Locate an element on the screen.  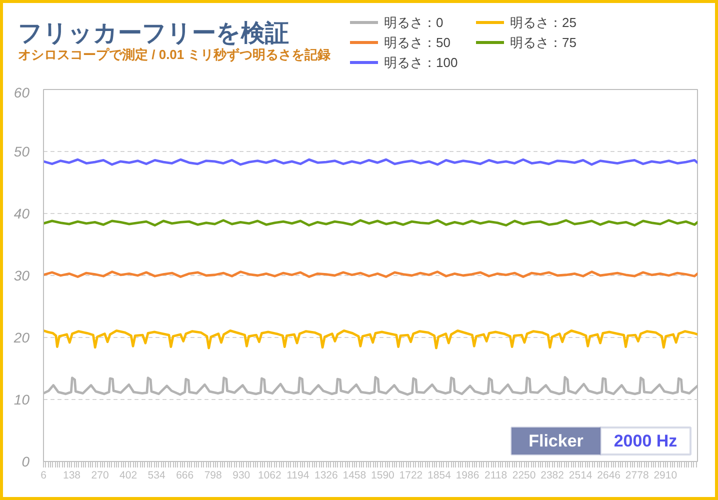
y-tick-label: 0 is located at coordinates (26, 462).